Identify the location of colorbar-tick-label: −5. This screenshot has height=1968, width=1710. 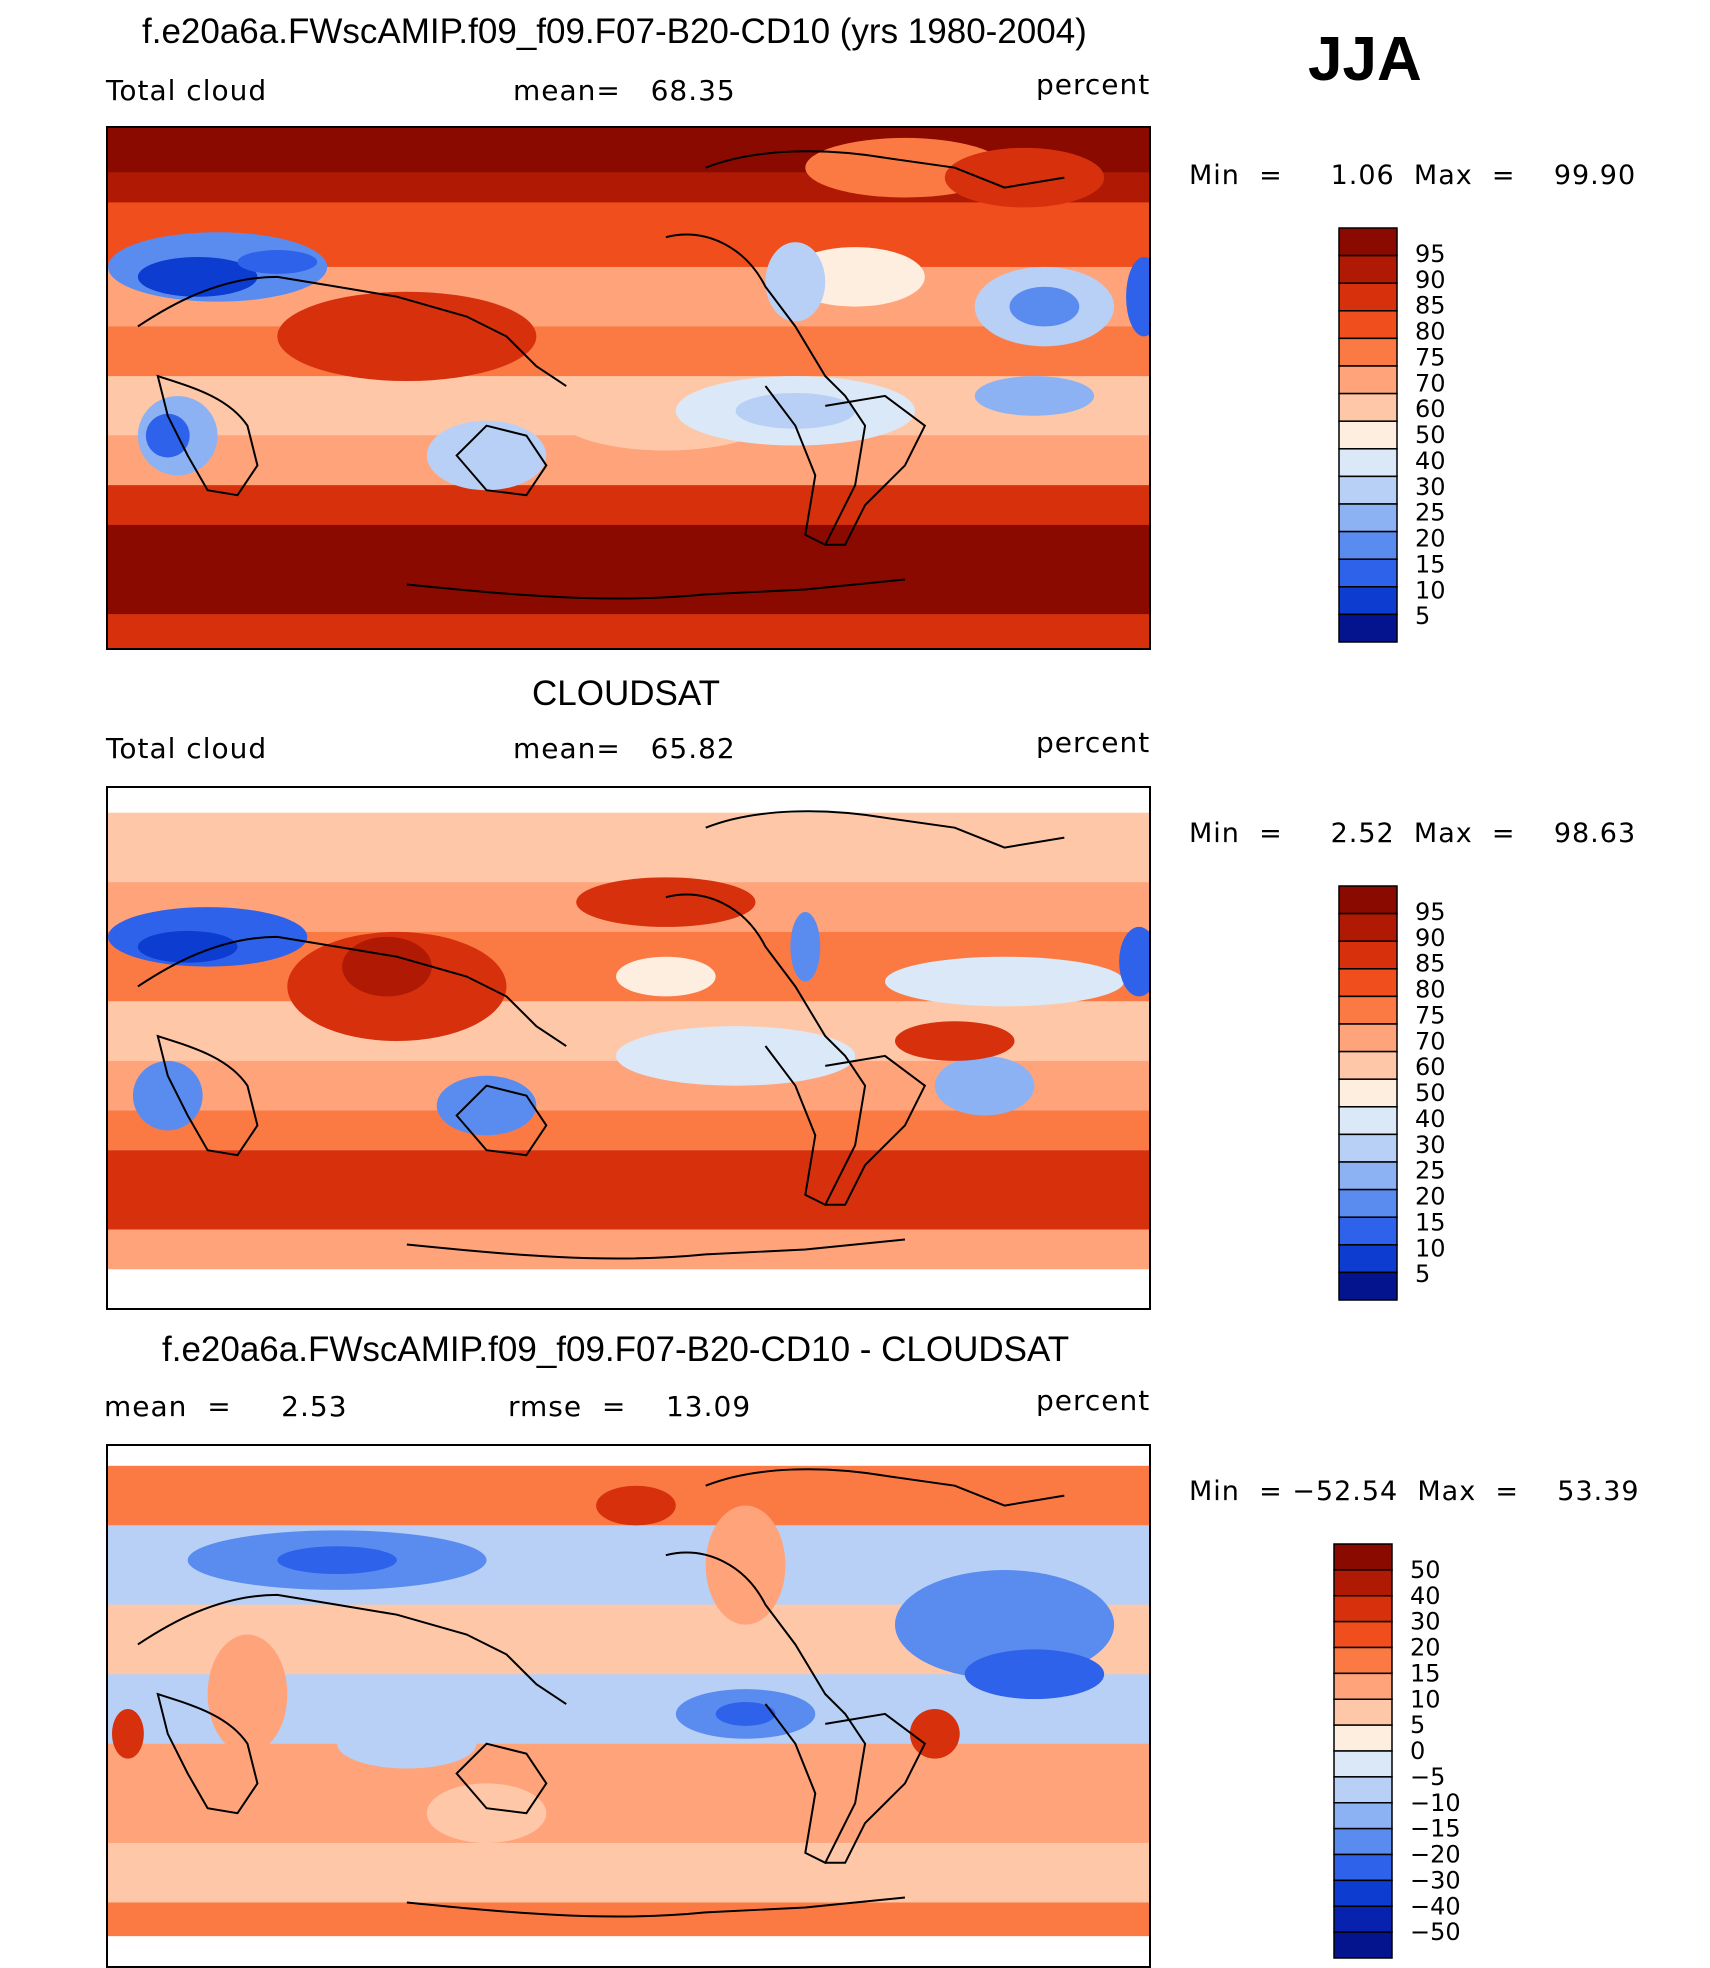
(1427, 1777).